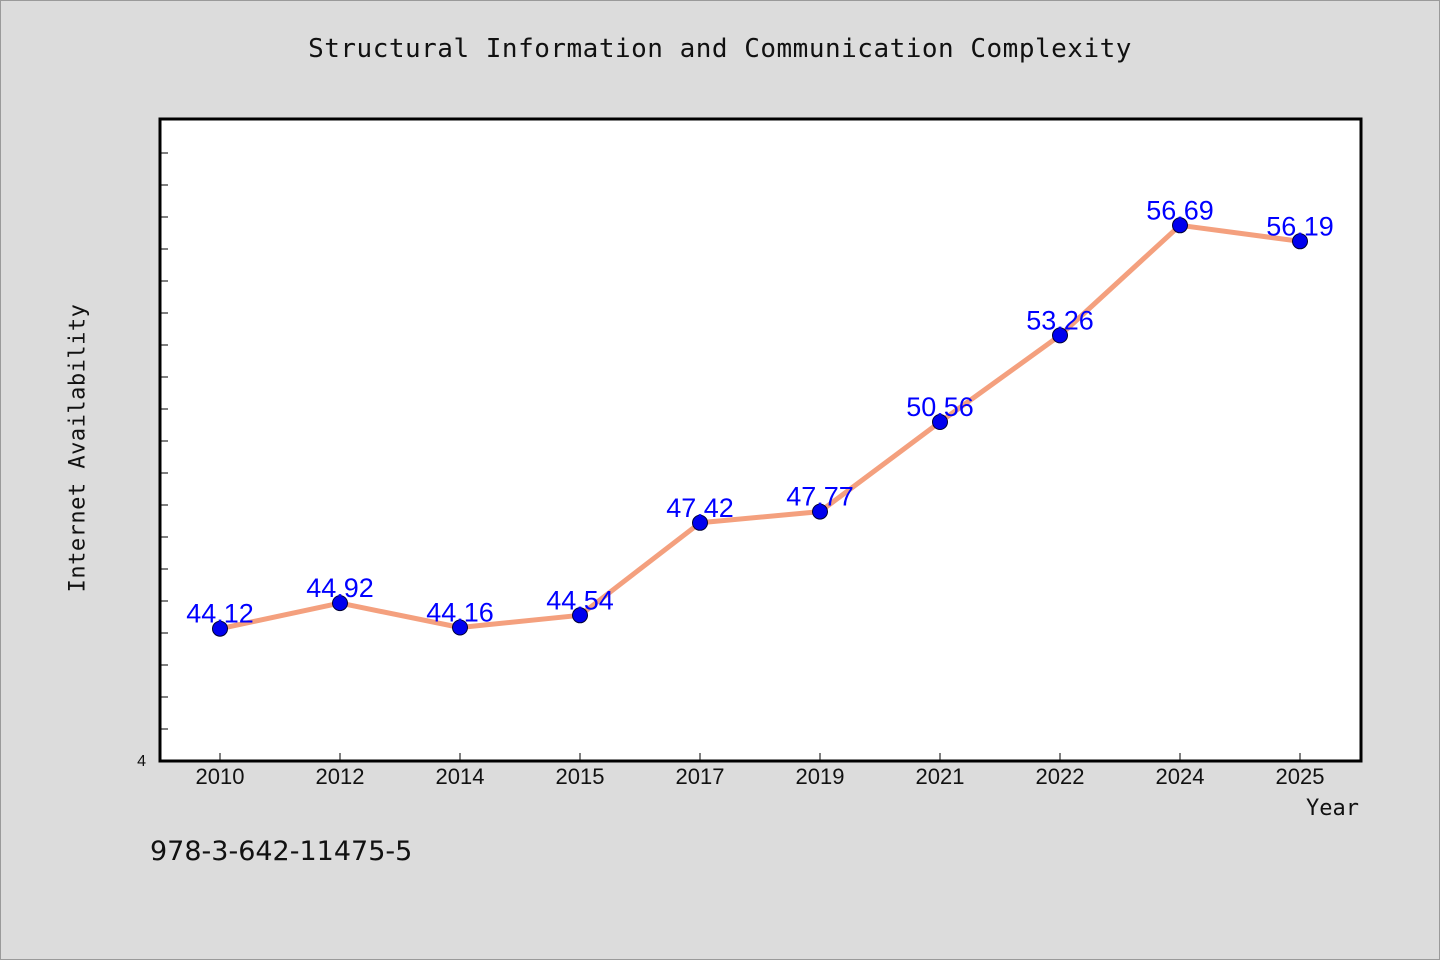 This screenshot has width=1440, height=960. I want to click on x-ticks, so click(760, 757).